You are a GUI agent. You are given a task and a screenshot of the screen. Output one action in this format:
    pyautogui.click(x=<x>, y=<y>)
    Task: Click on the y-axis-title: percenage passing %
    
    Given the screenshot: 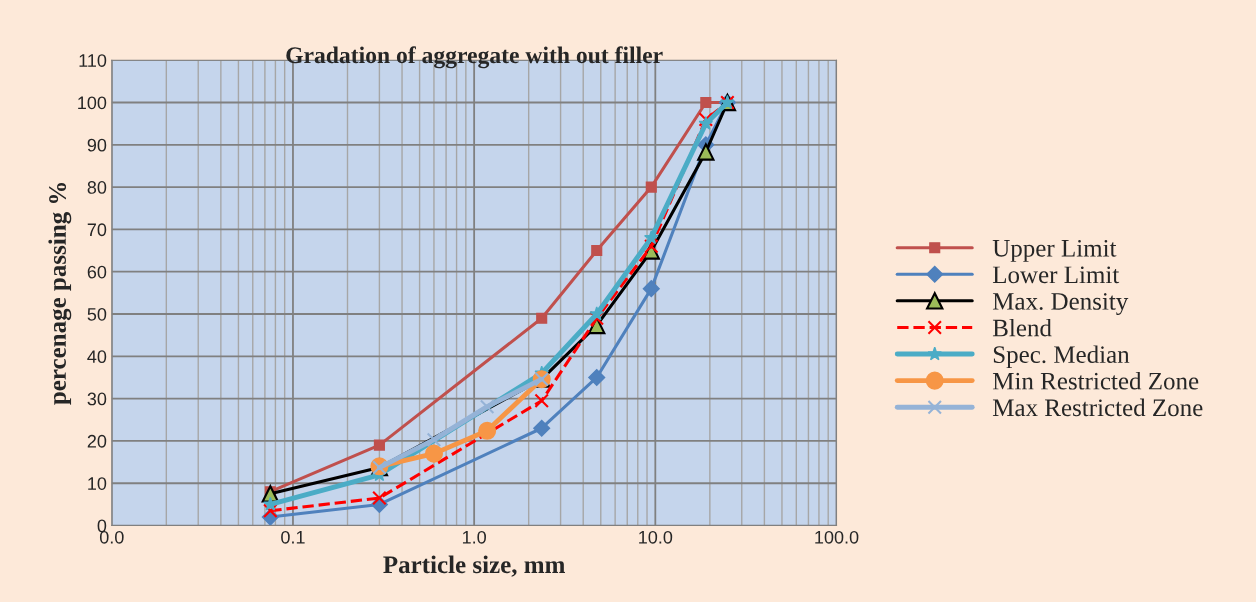 What is the action you would take?
    pyautogui.click(x=60, y=293)
    